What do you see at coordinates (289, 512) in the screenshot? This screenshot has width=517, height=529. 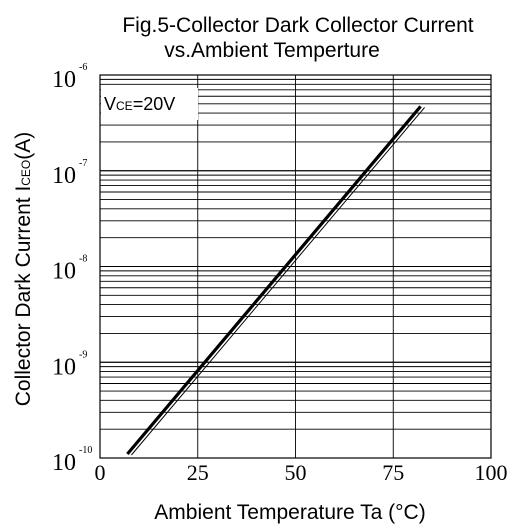 I see `x-axis-label: Ambient Temperature Ta (°C)` at bounding box center [289, 512].